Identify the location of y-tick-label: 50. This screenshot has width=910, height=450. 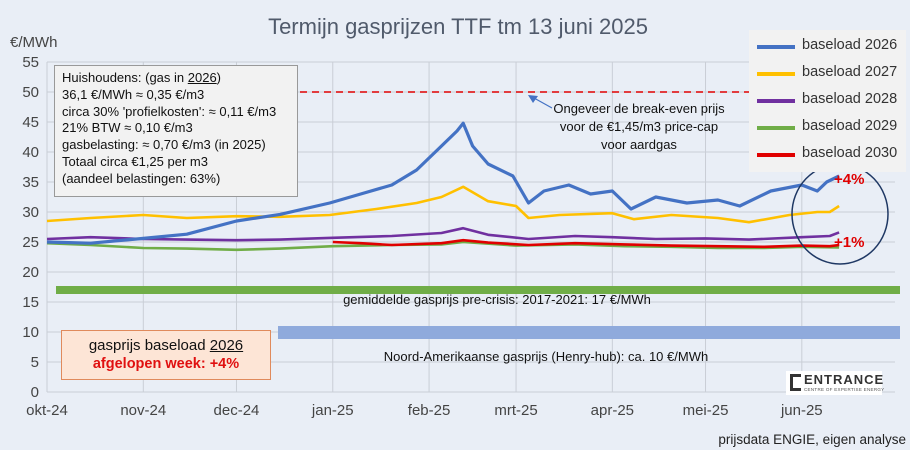
(30, 92).